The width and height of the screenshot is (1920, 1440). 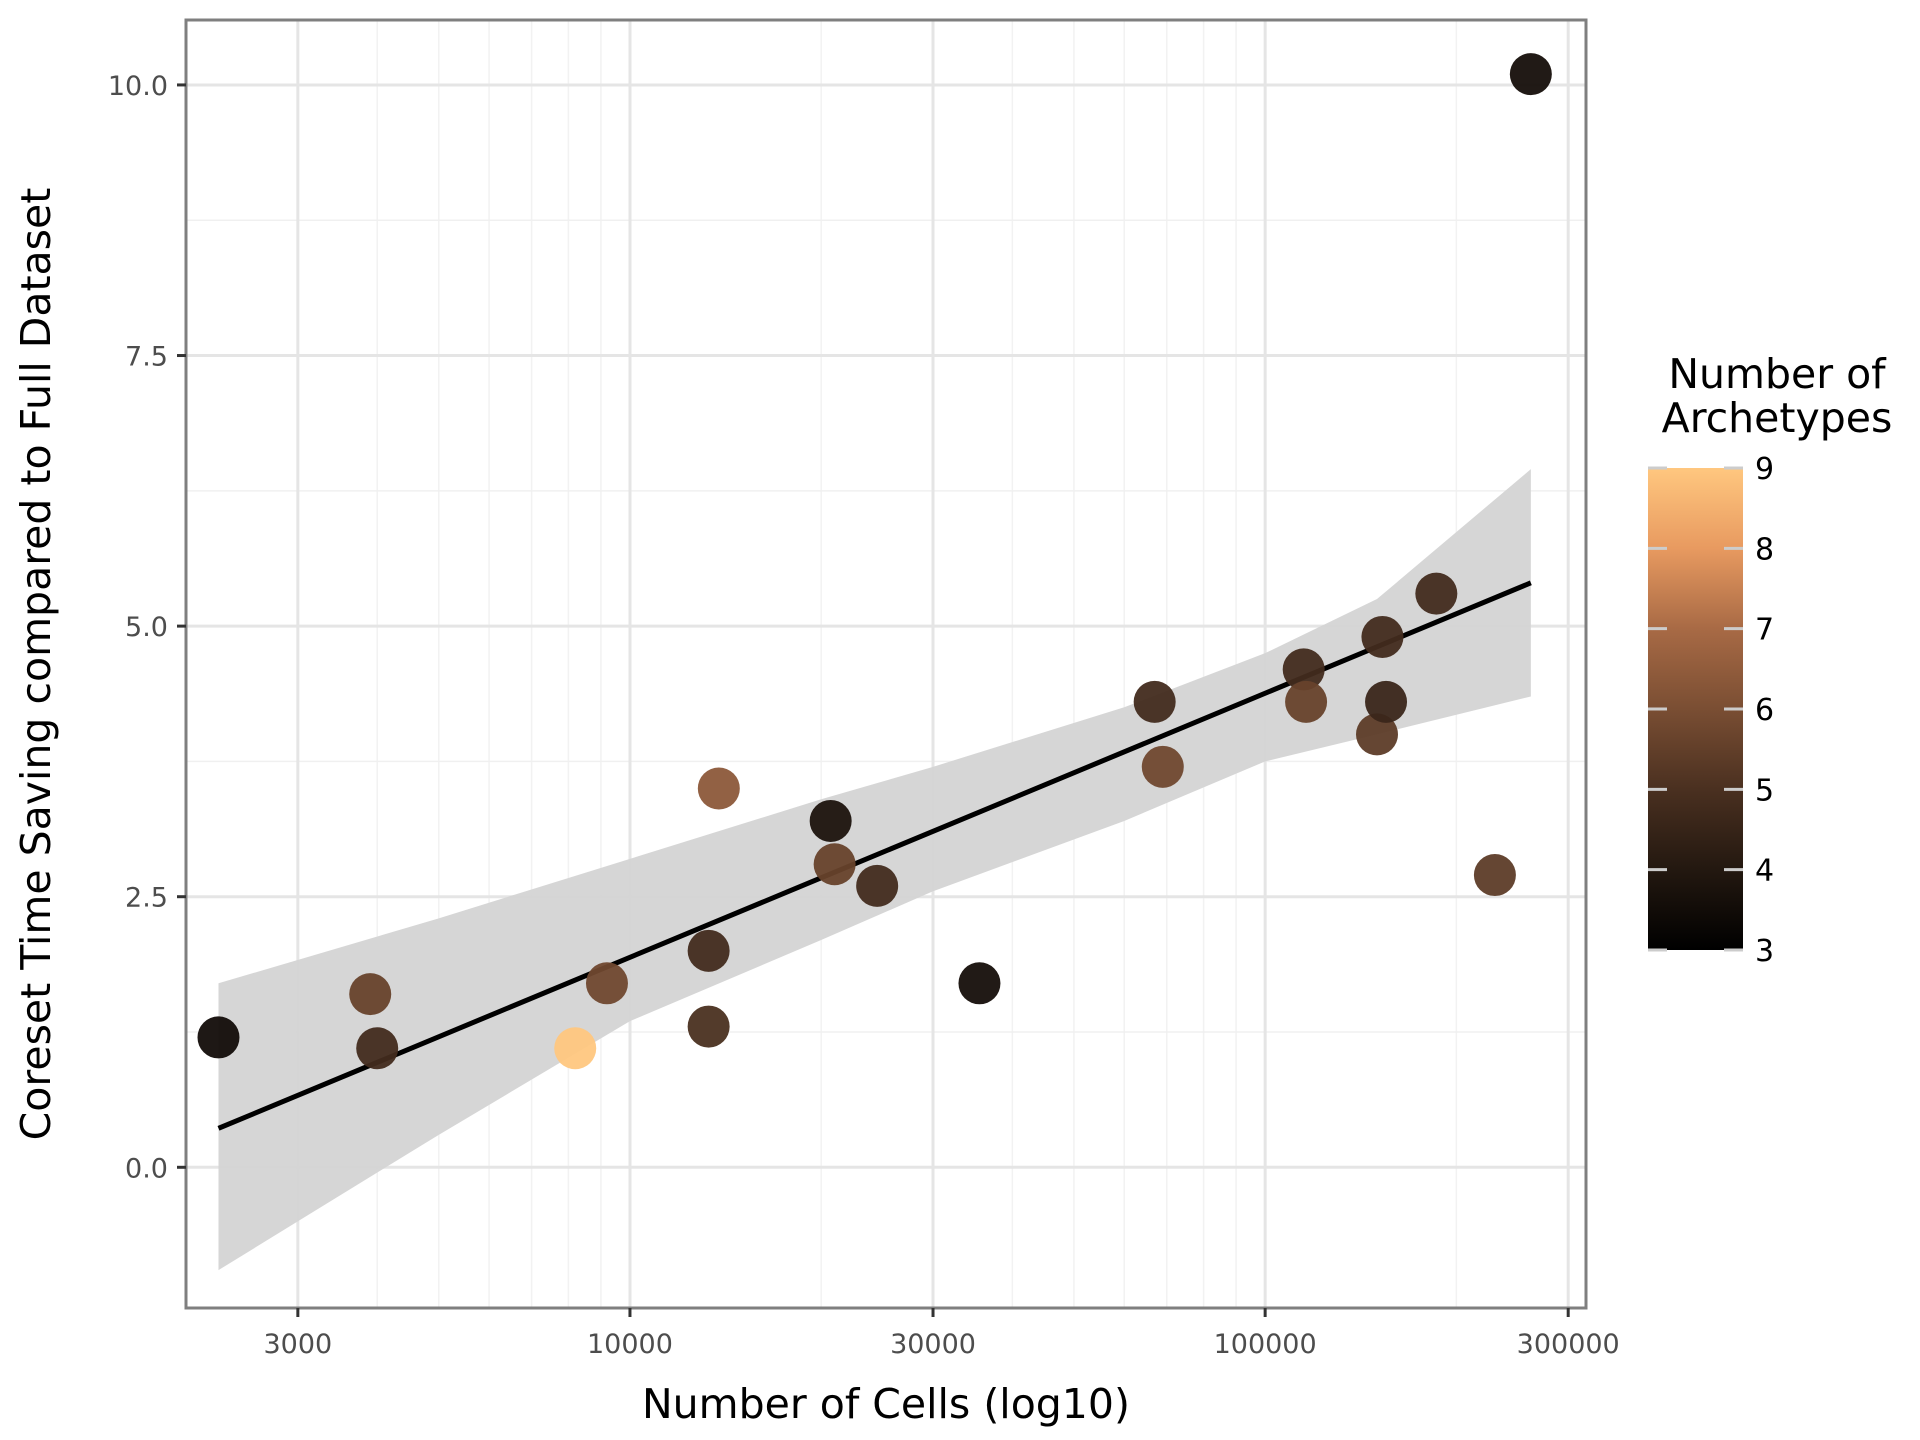 What do you see at coordinates (138, 86) in the screenshot?
I see `y-tick-label: 10.0` at bounding box center [138, 86].